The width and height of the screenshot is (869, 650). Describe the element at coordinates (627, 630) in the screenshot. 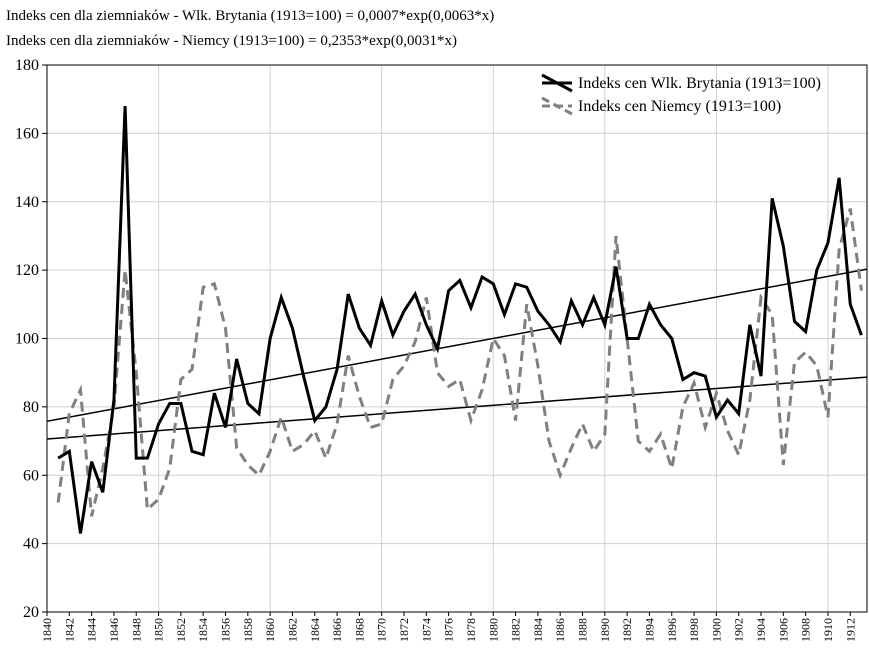

I see `x-tick-label: 1892` at that location.